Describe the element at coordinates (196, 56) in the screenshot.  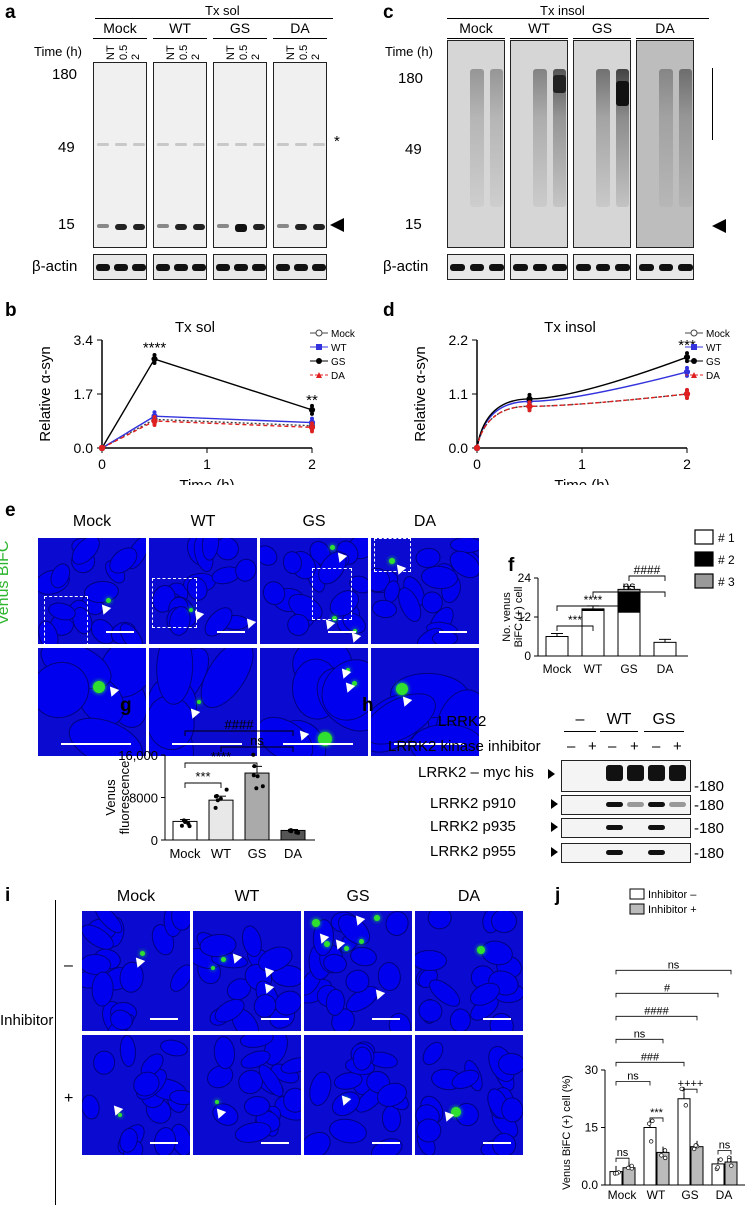
I see `lane-label: 2` at that location.